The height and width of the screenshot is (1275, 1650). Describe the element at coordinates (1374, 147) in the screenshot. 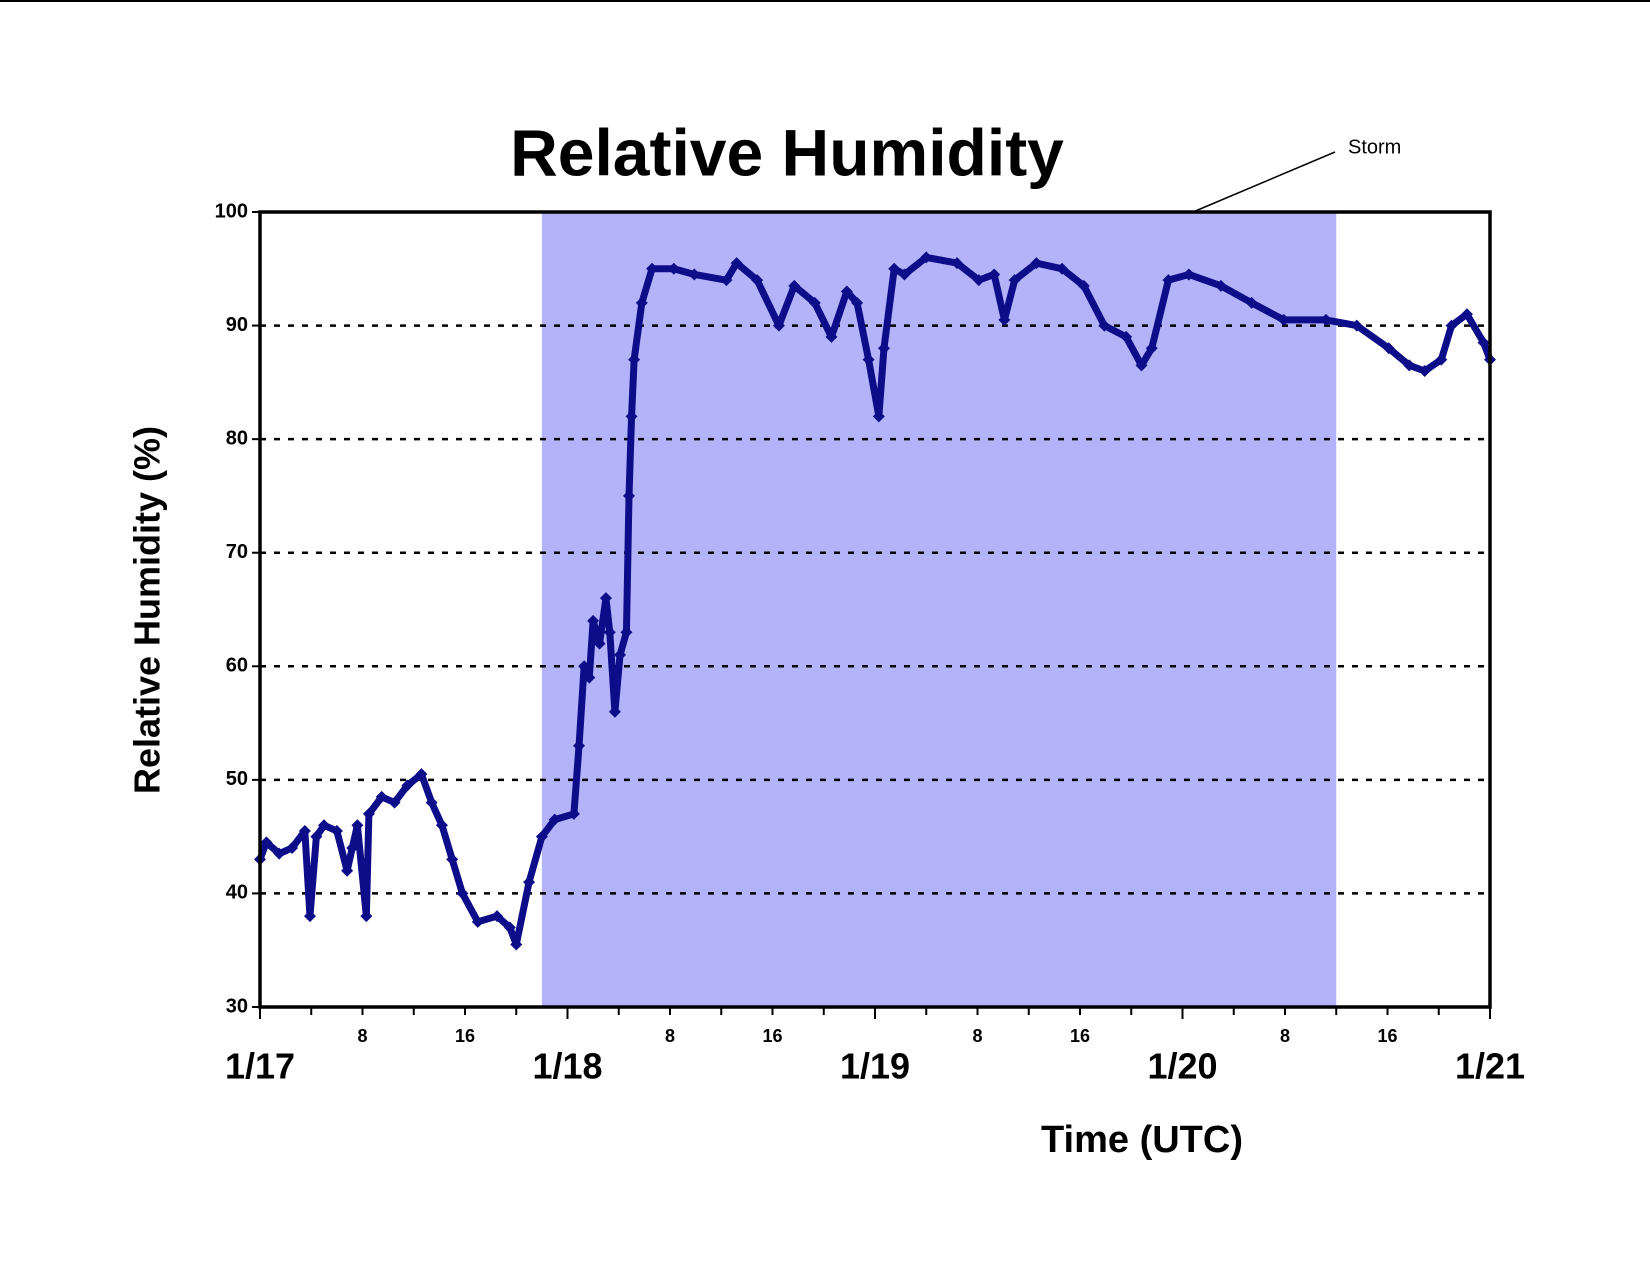

I see `annotation: Storm` at that location.